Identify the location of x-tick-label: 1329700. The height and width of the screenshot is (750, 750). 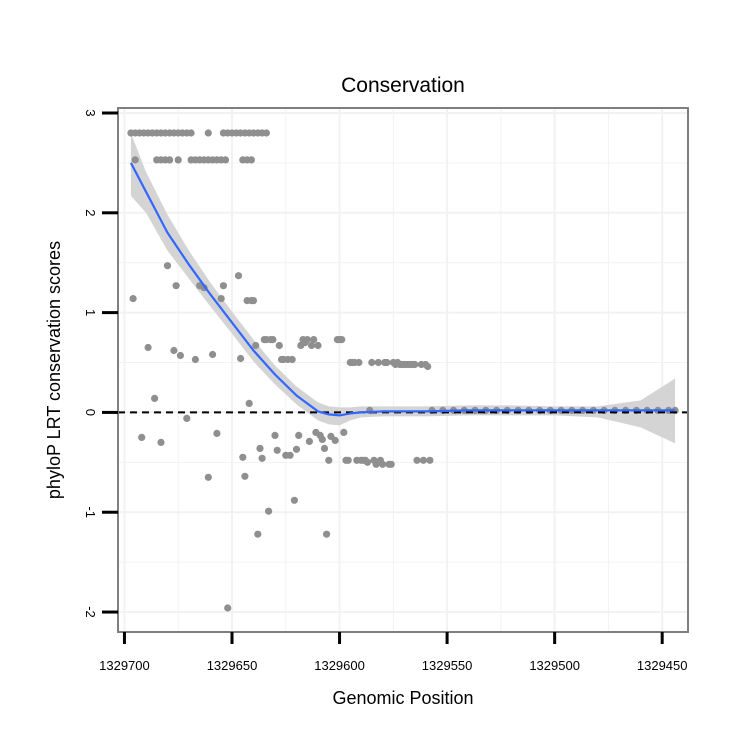
(124, 665).